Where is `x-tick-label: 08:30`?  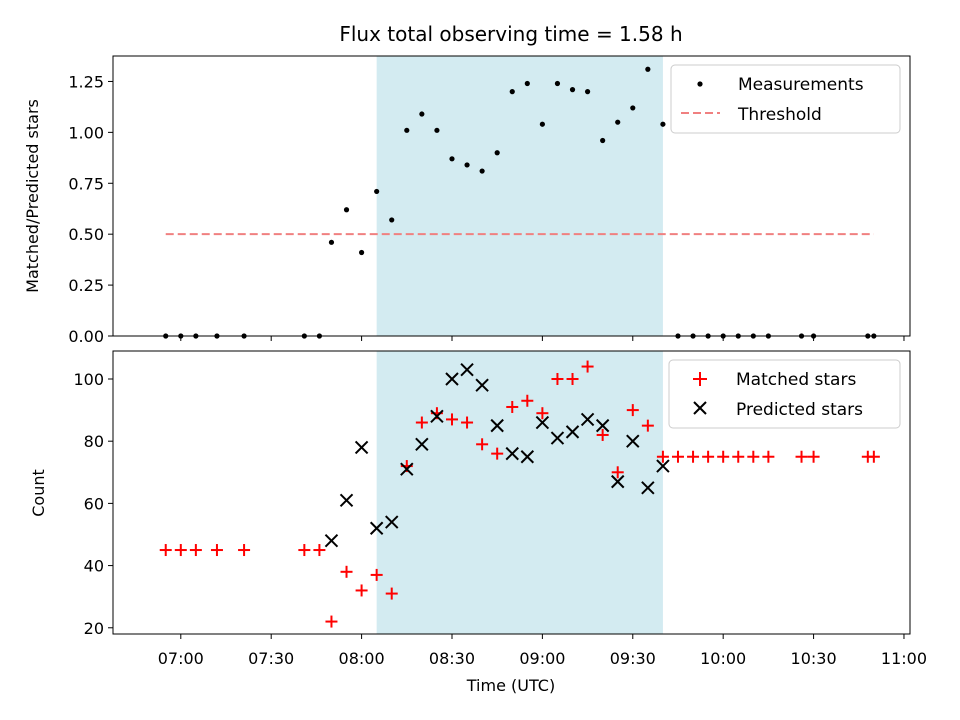 x-tick-label: 08:30 is located at coordinates (452, 658).